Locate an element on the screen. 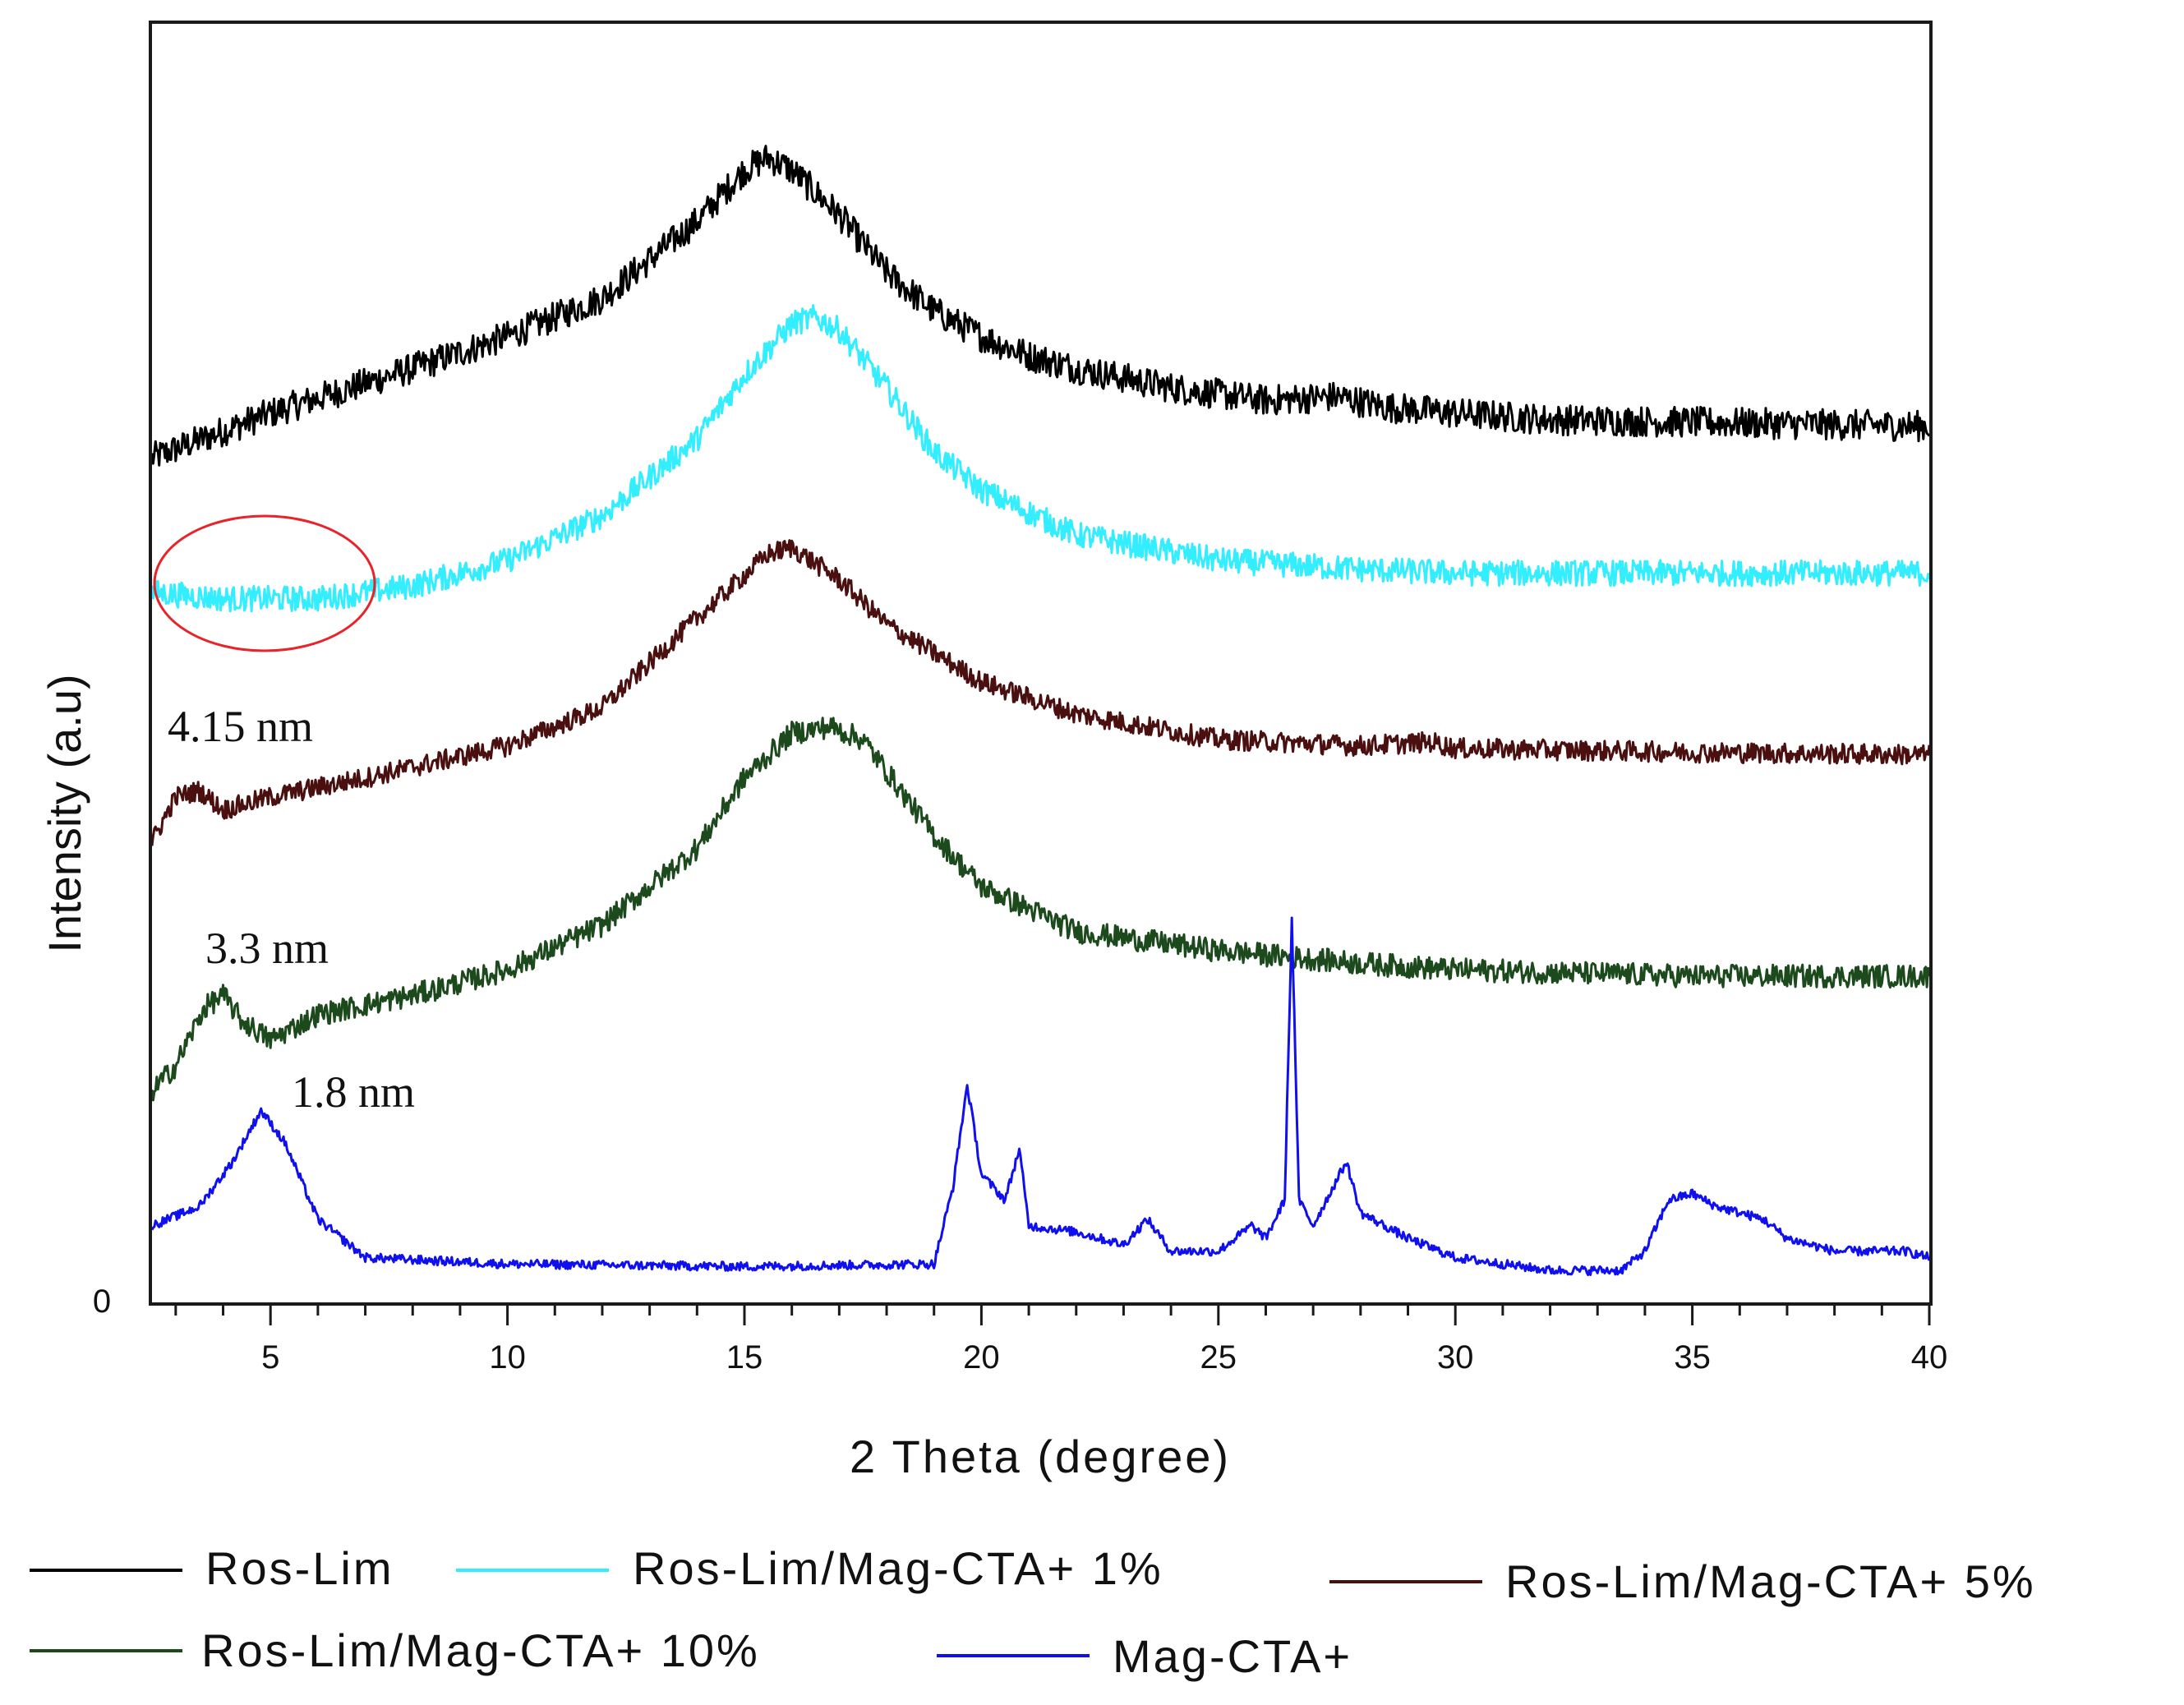  x-tick-label: 25 is located at coordinates (1218, 1358).